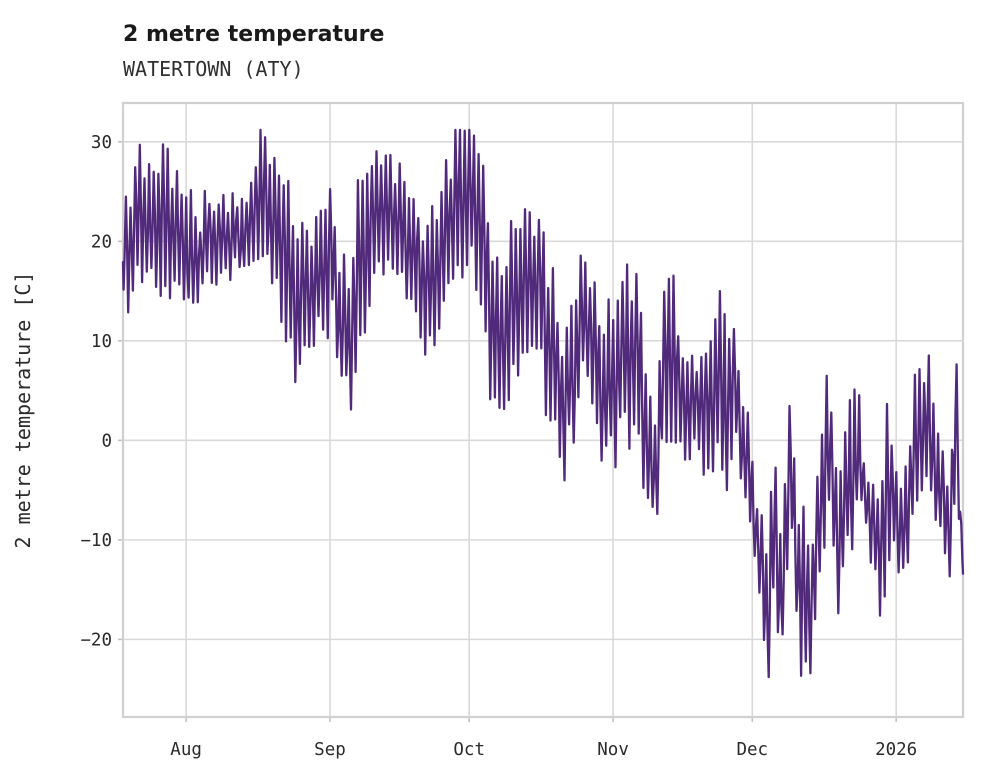 The image size is (981, 782). I want to click on y-tick-label: 30, so click(101, 143).